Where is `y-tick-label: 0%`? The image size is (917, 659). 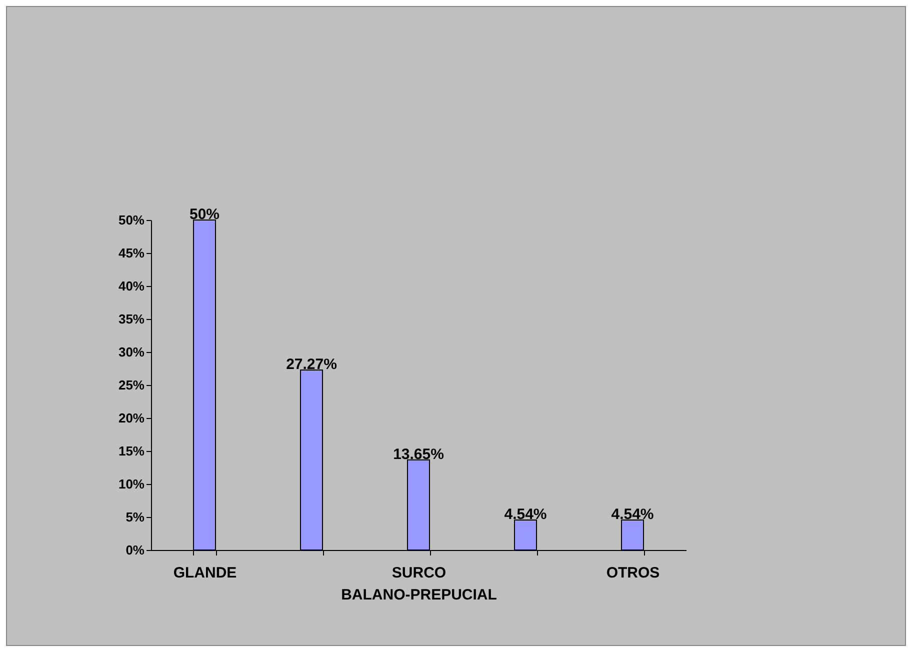
y-tick-label: 0% is located at coordinates (135, 550).